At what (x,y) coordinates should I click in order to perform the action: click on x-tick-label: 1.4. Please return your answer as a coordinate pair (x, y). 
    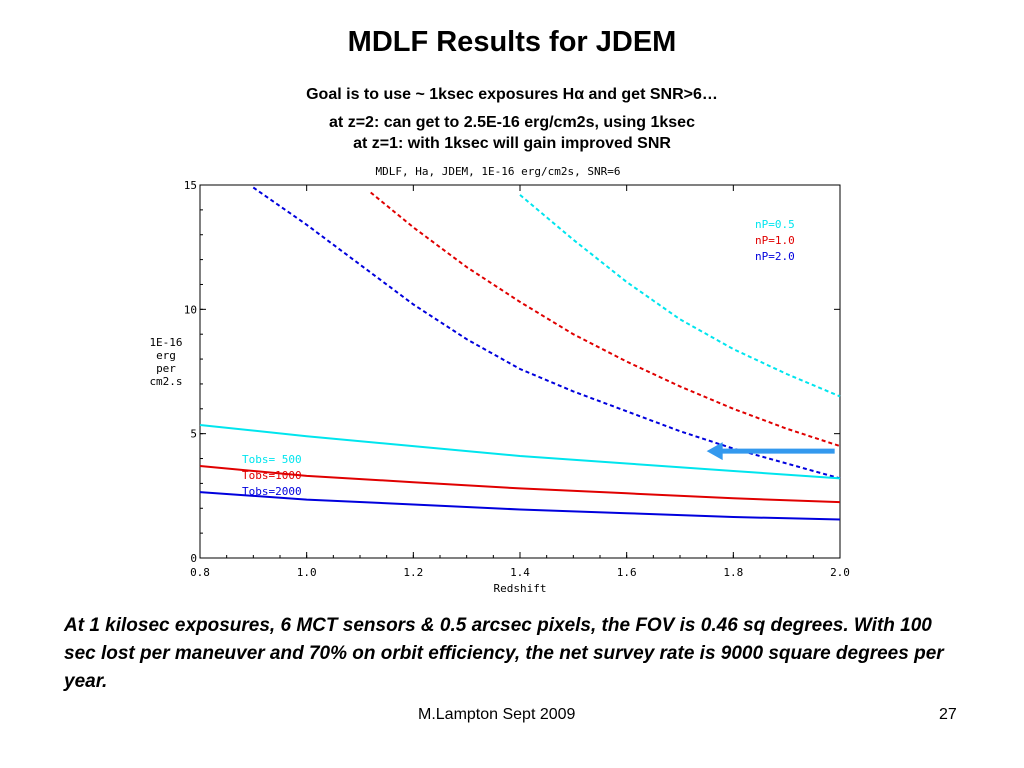
    Looking at the image, I should click on (520, 572).